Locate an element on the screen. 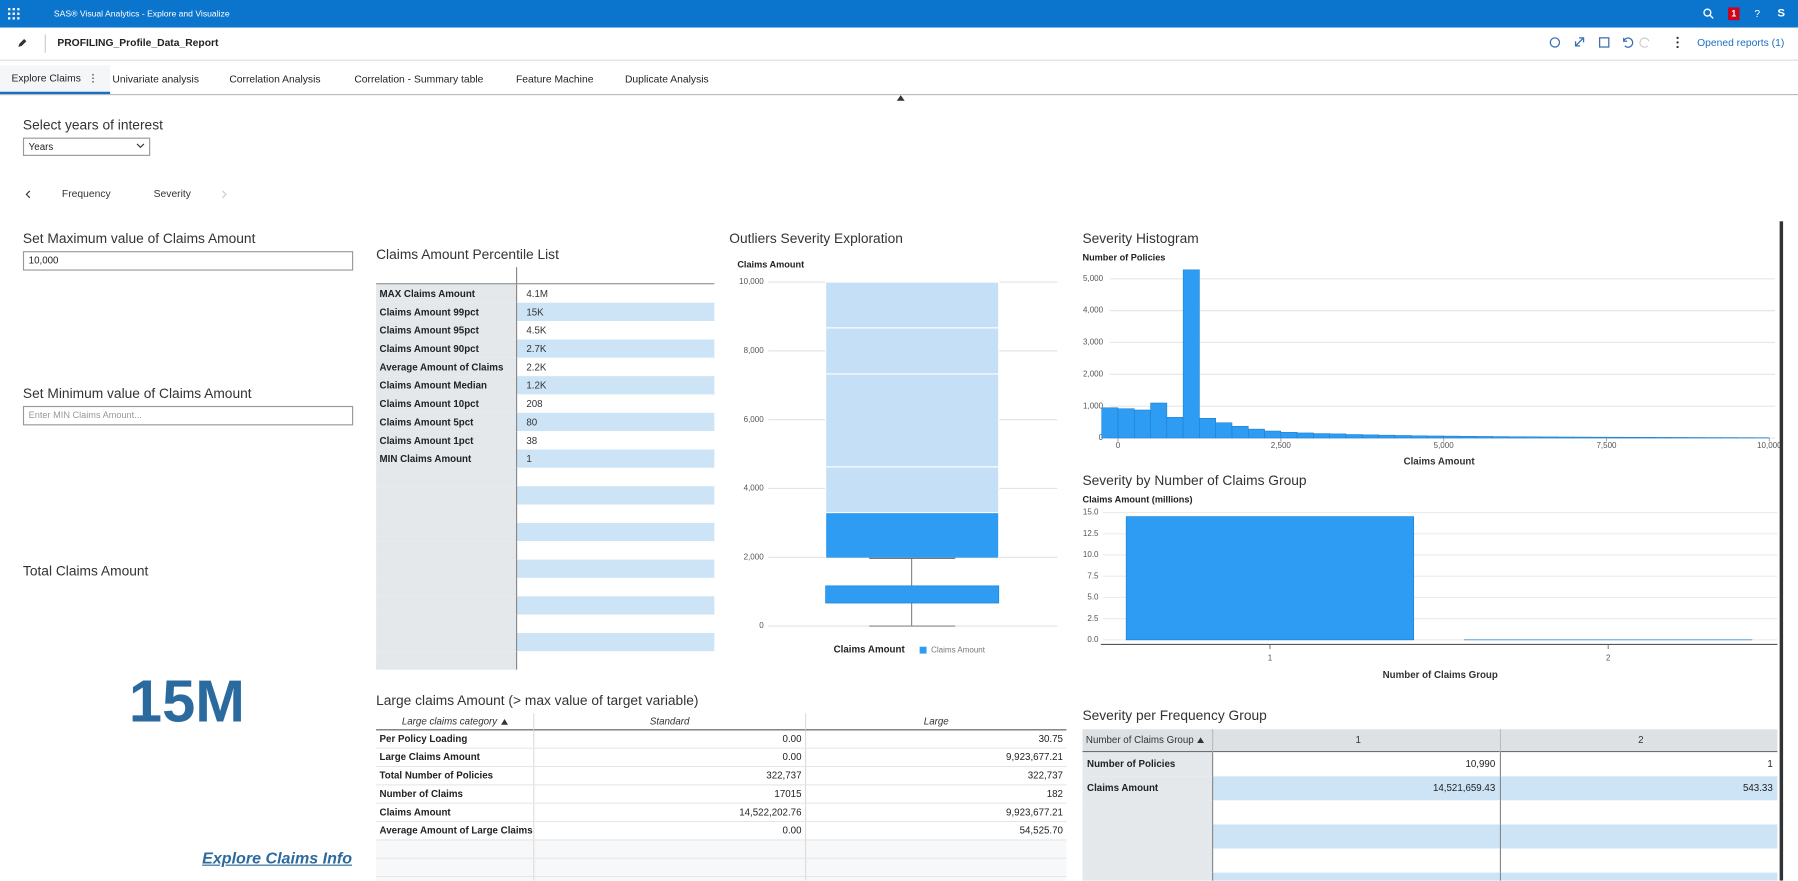 The height and width of the screenshot is (881, 1798). row-label: Number of Policies is located at coordinates (1147, 764).